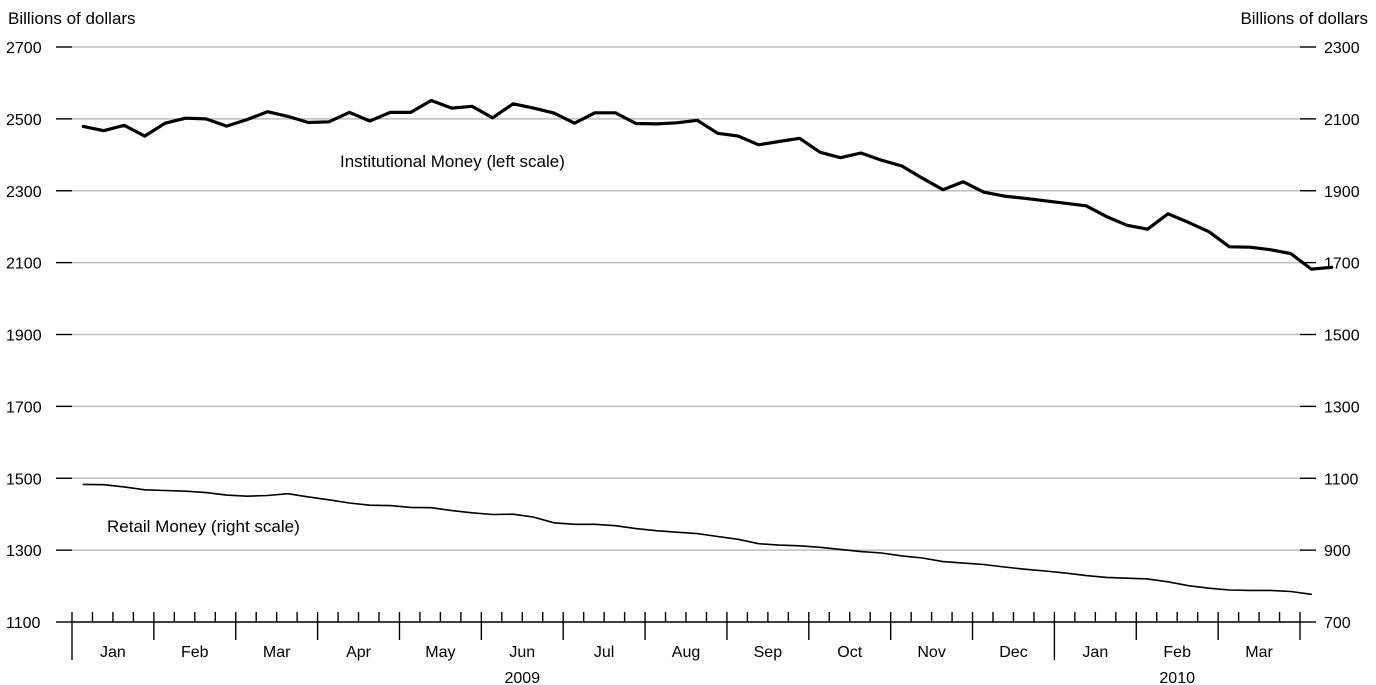 Image resolution: width=1376 pixels, height=685 pixels. Describe the element at coordinates (849, 652) in the screenshot. I see `month-label: Oct` at that location.